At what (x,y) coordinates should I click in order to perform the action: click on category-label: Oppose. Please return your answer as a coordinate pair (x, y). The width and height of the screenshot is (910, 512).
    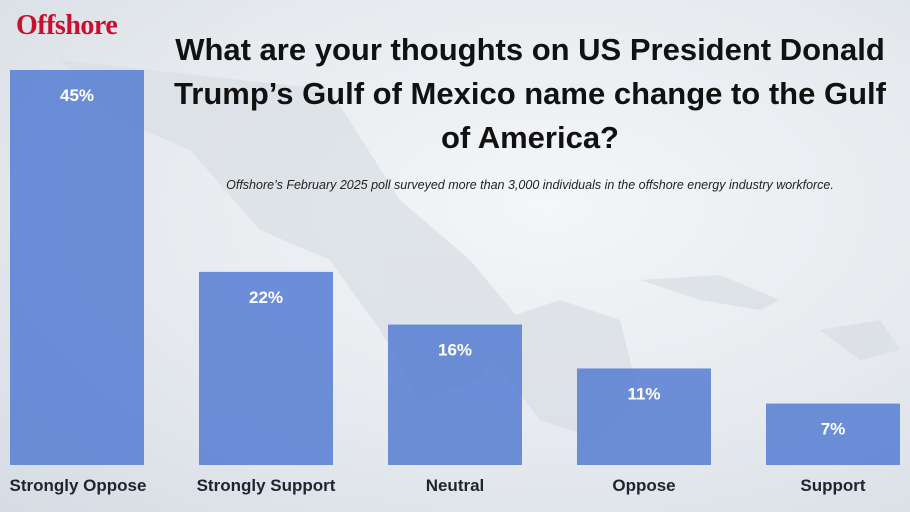
    Looking at the image, I should click on (643, 485).